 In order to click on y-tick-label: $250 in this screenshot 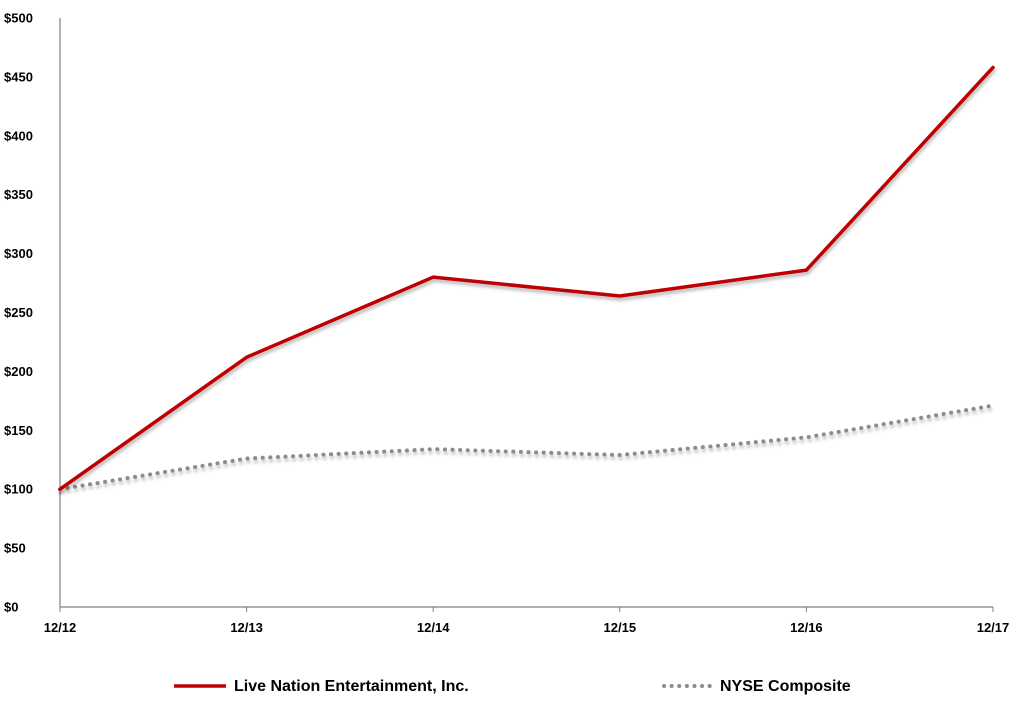, I will do `click(18, 312)`.